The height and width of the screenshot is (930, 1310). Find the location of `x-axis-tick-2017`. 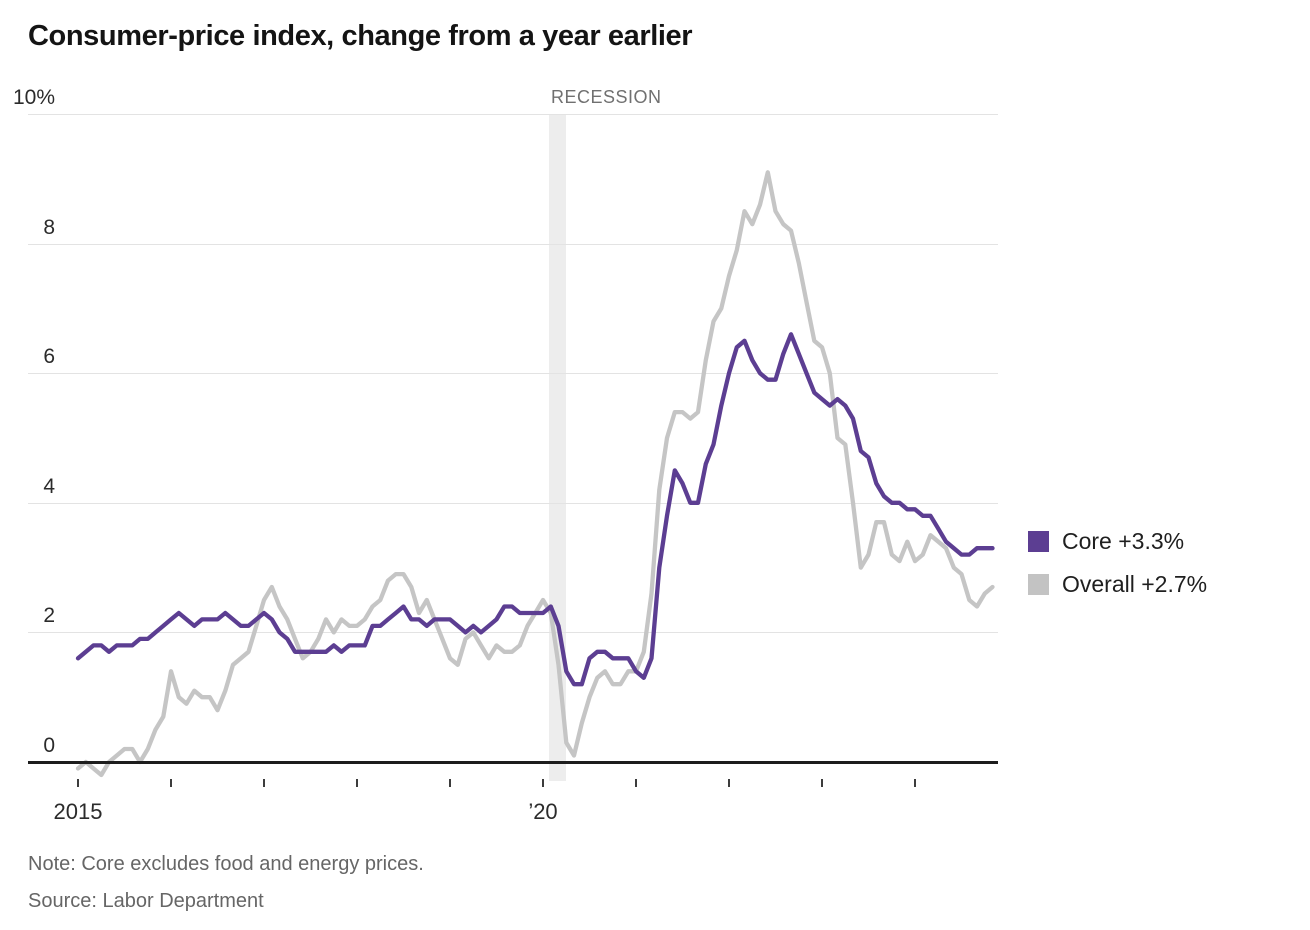

x-axis-tick-2017 is located at coordinates (264, 783).